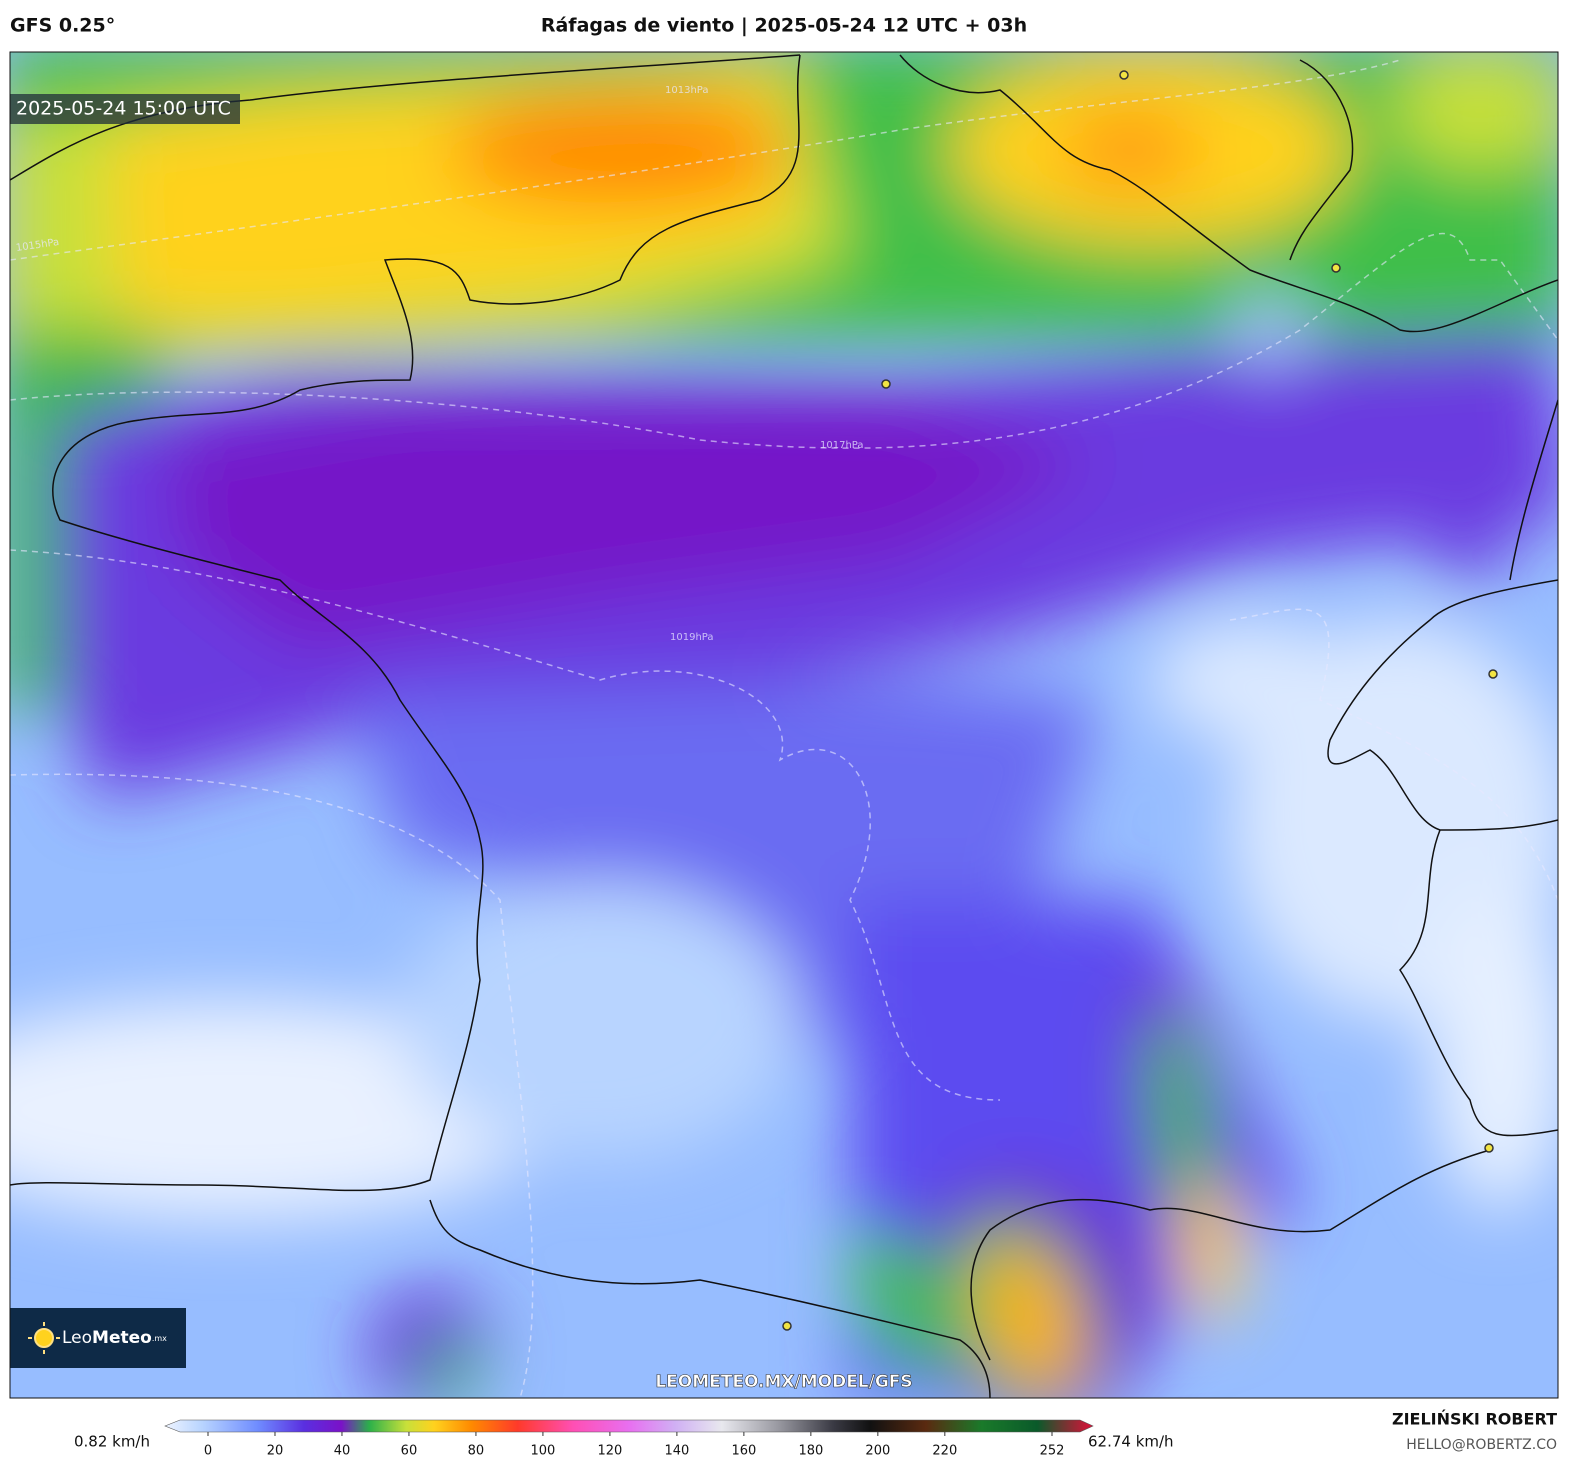 The height and width of the screenshot is (1464, 1570). I want to click on colorbar-tick-label: 20, so click(275, 1451).